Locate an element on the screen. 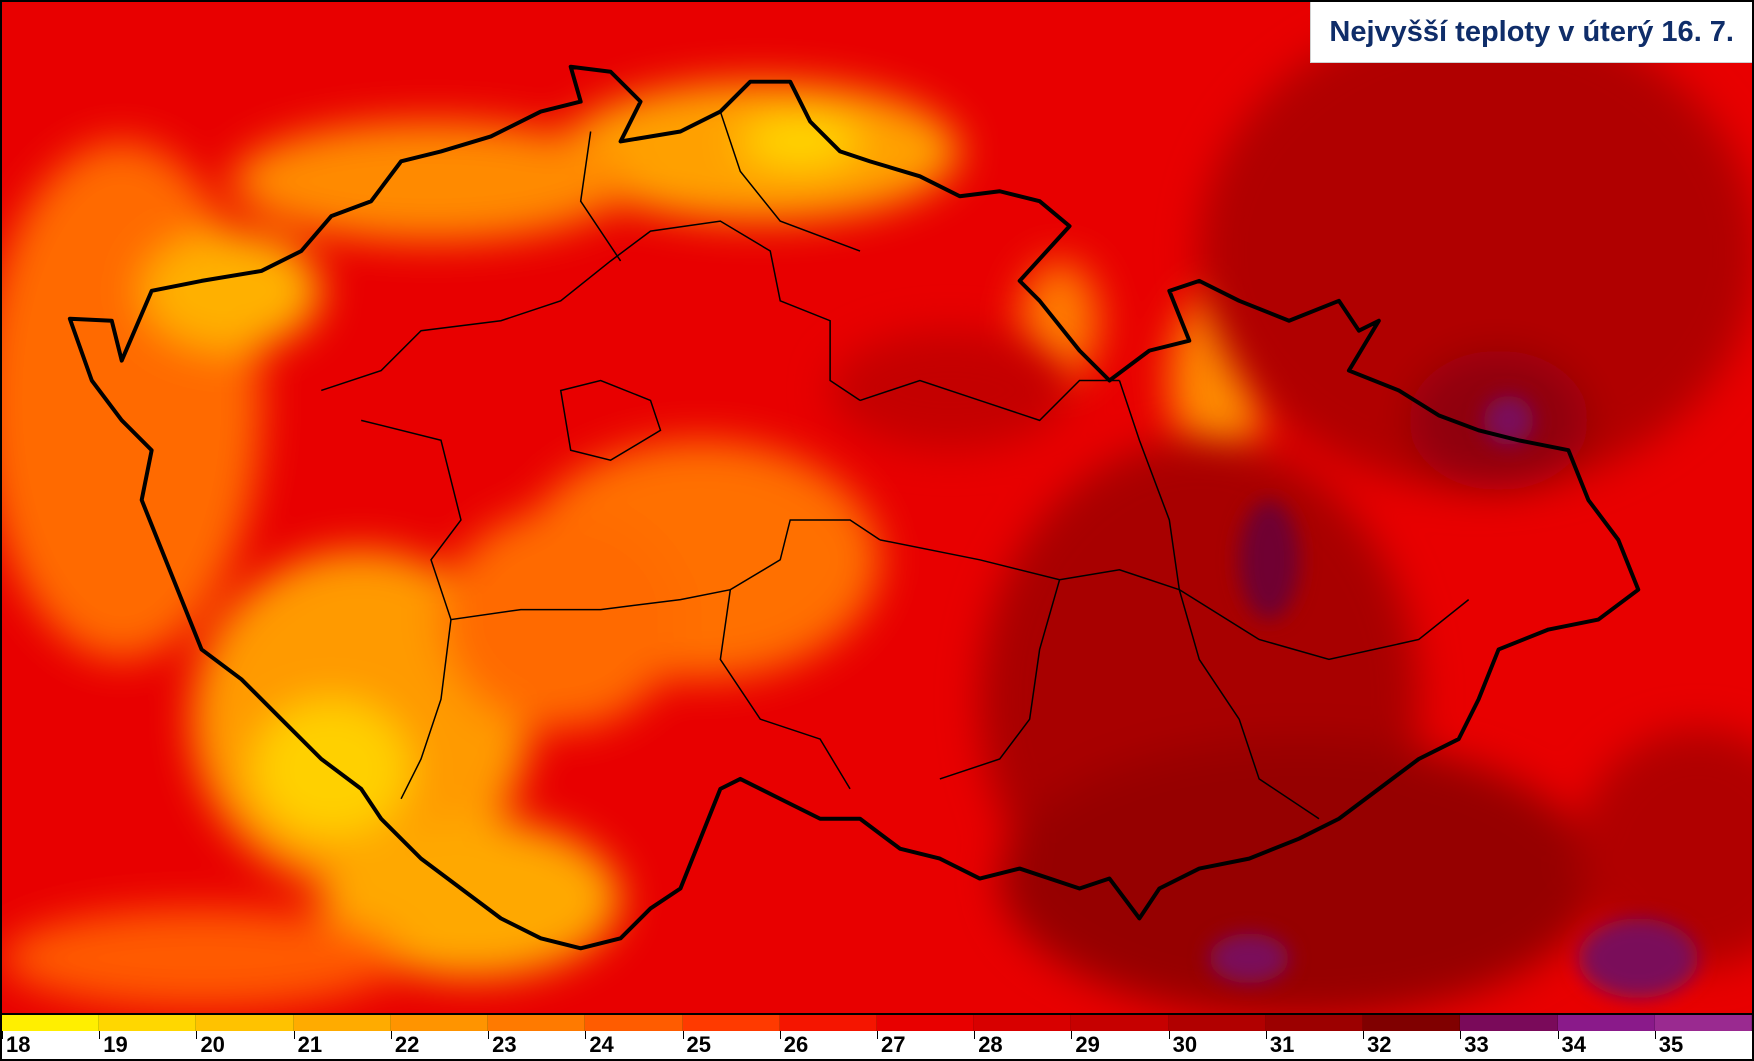  legend-tick-label: 22 is located at coordinates (407, 1044).